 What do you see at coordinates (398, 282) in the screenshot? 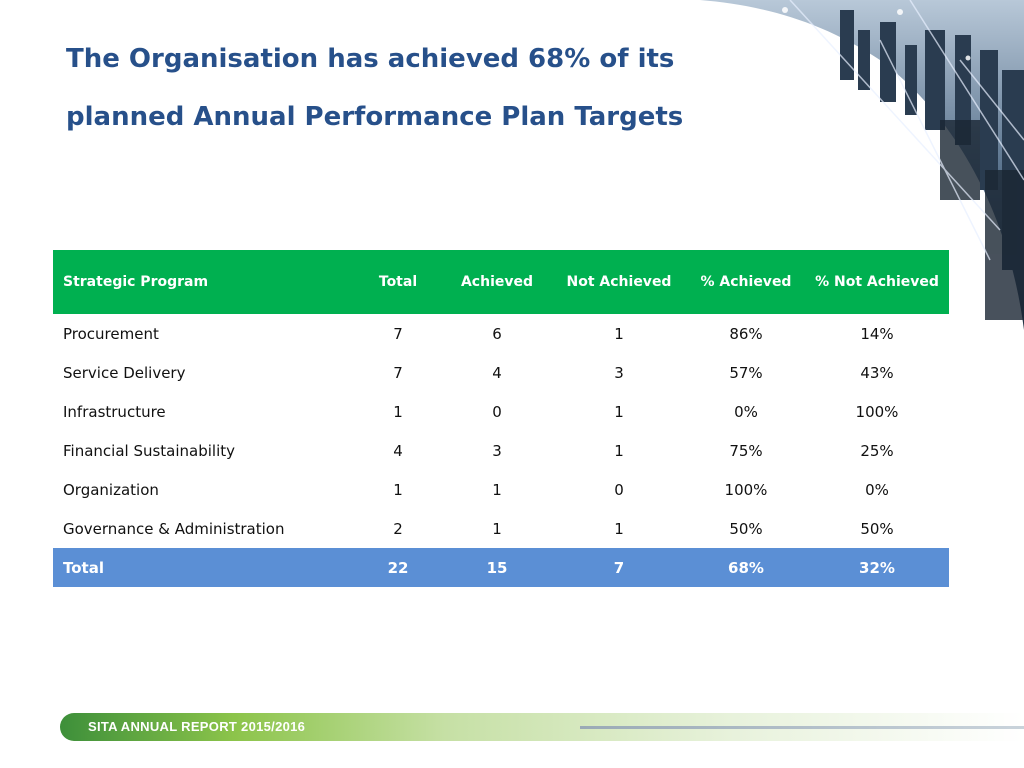
I see `header-total: Total` at bounding box center [398, 282].